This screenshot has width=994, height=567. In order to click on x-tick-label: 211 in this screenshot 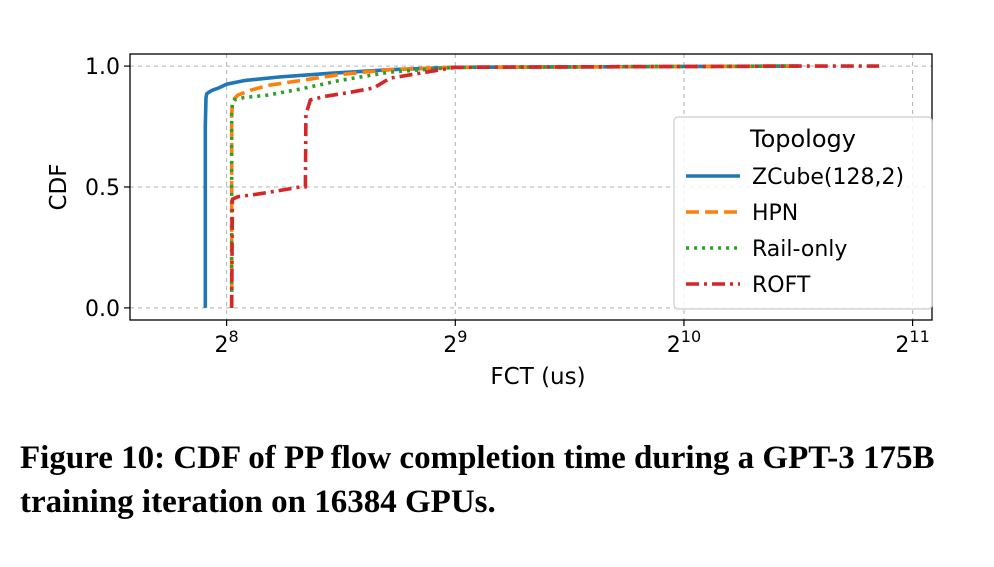, I will do `click(912, 342)`.